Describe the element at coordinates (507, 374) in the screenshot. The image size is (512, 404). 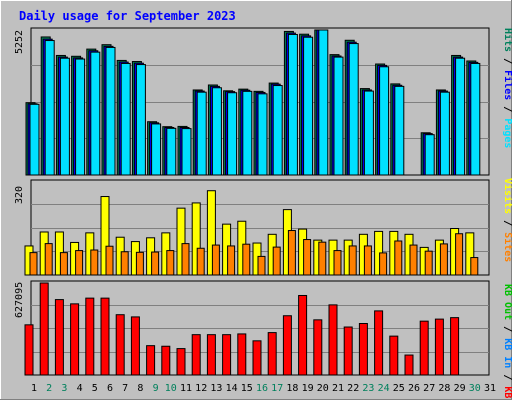
I see `legend-bottom-item: /` at that location.